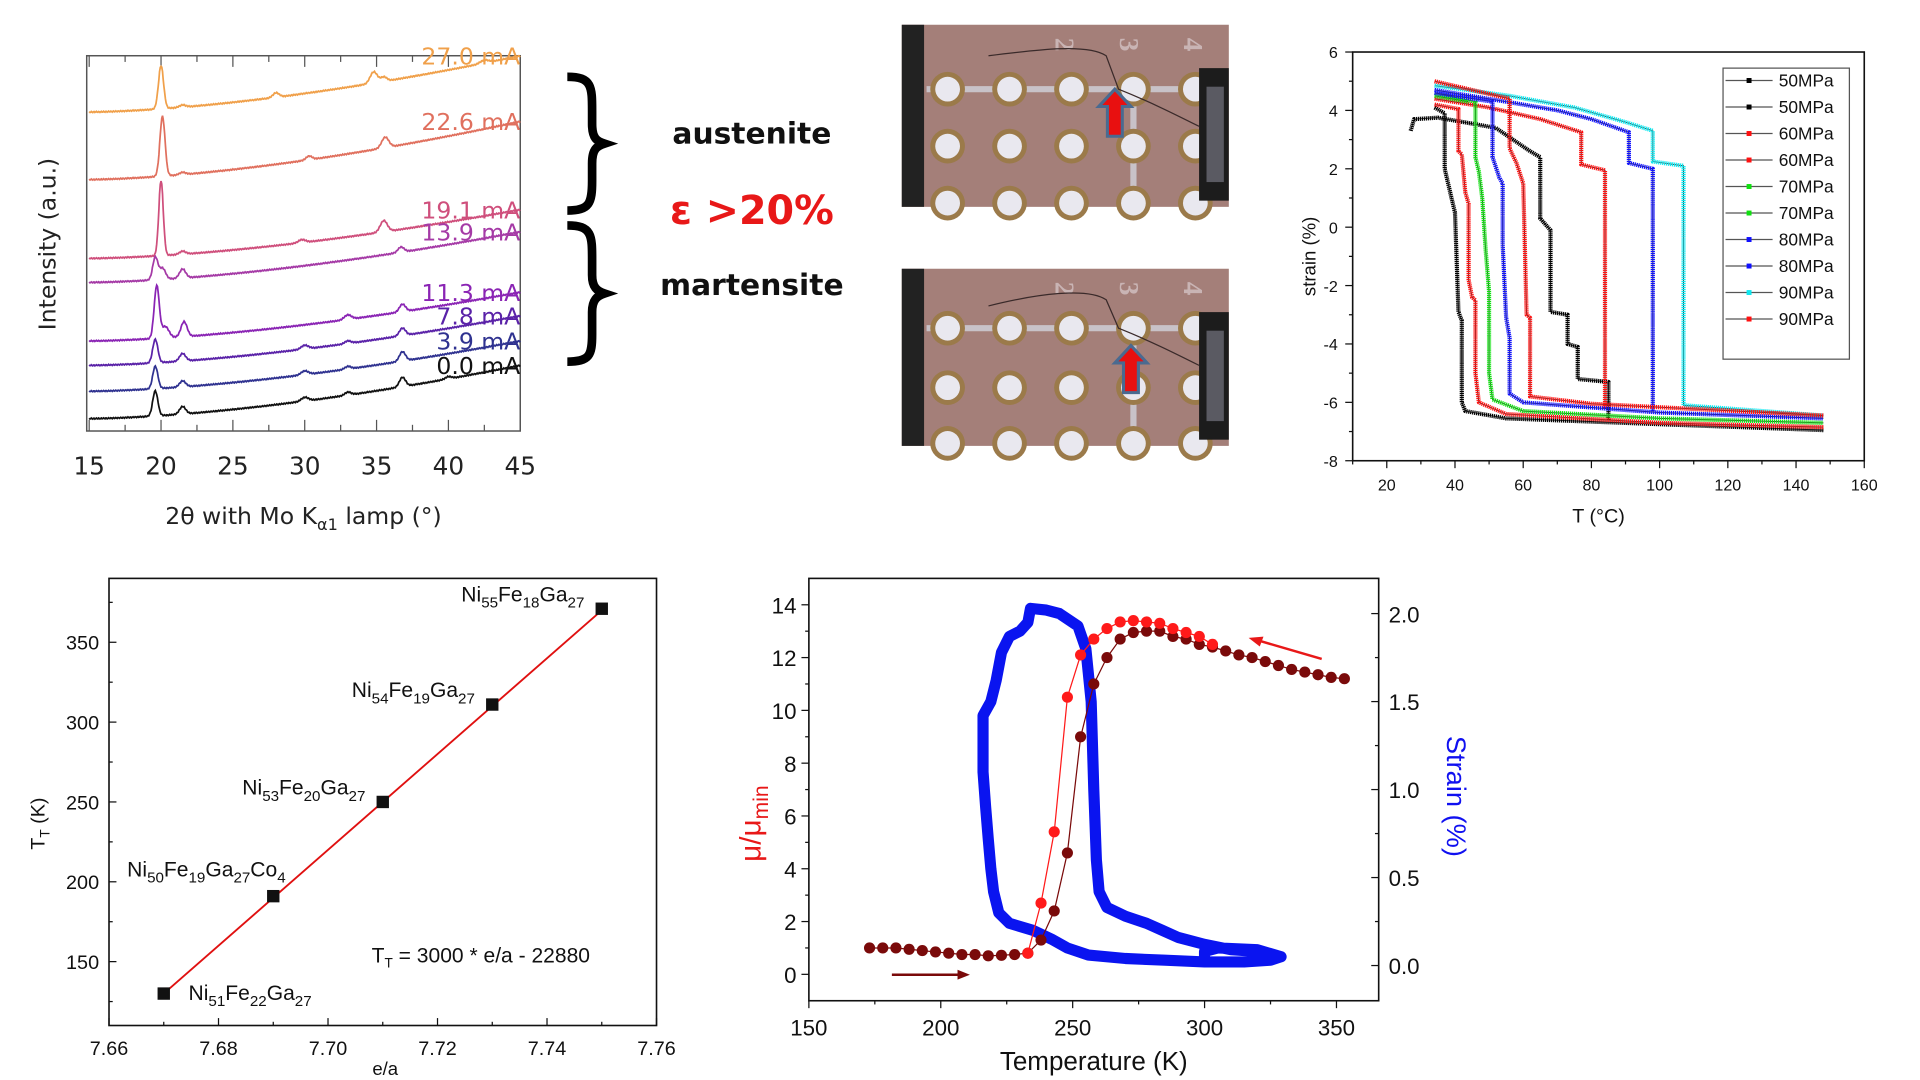 This screenshot has height=1080, width=1920. Describe the element at coordinates (1330, 462) in the screenshot. I see `y-tick-label: -8` at that location.